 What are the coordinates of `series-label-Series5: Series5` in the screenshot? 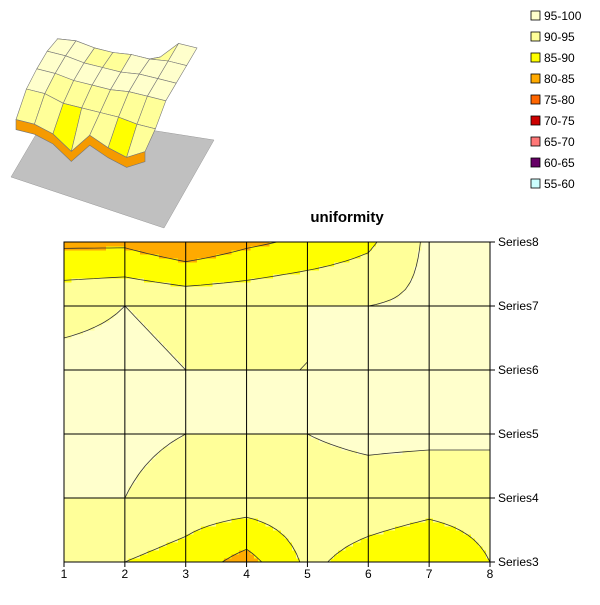 It's located at (518, 434).